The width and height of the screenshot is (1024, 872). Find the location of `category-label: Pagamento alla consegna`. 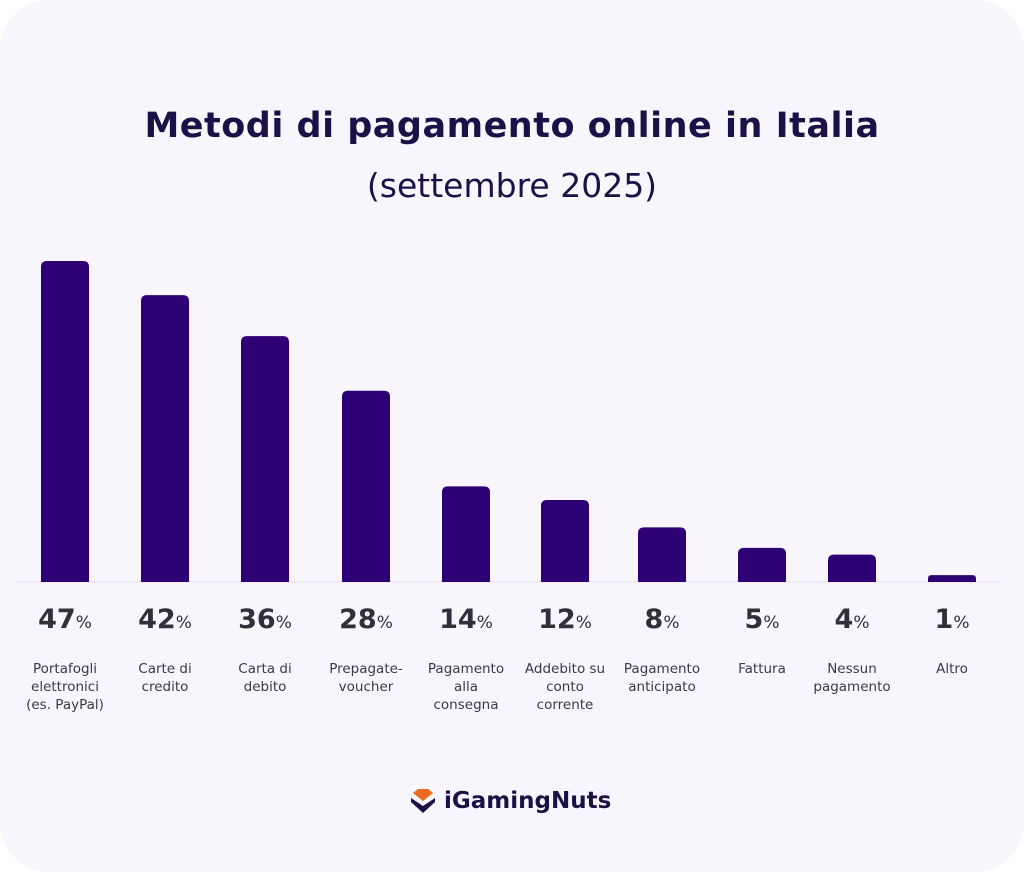

category-label: Pagamento alla consegna is located at coordinates (466, 687).